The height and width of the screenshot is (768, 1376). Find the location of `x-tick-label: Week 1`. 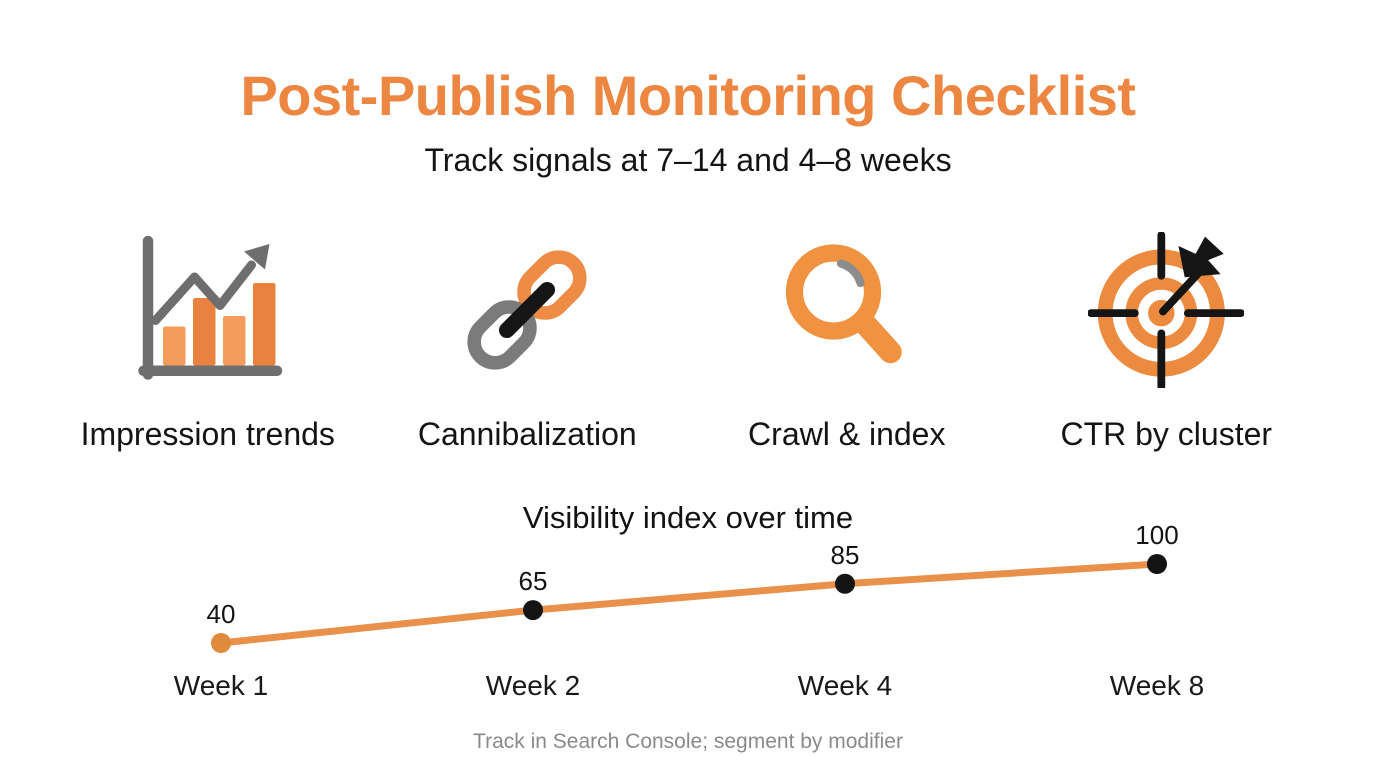

x-tick-label: Week 1 is located at coordinates (221, 685).